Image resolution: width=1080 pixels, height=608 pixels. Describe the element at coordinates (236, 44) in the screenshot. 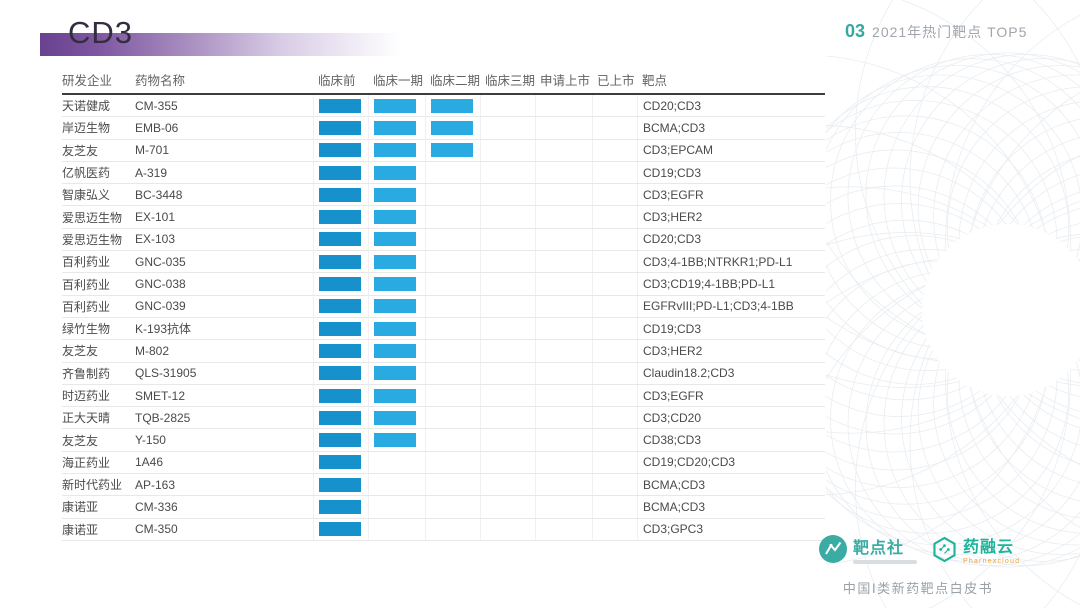

I see `title-accent-bar` at that location.